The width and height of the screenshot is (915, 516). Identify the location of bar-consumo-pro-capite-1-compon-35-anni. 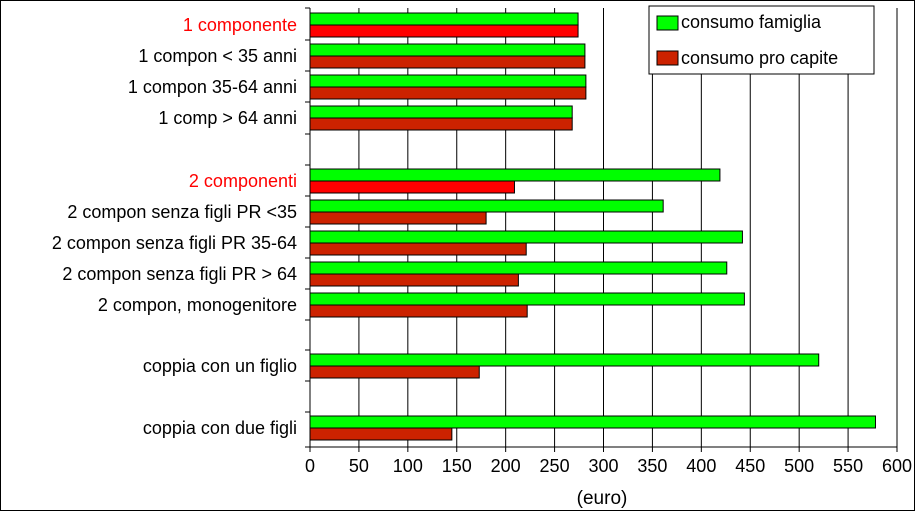
(447, 62).